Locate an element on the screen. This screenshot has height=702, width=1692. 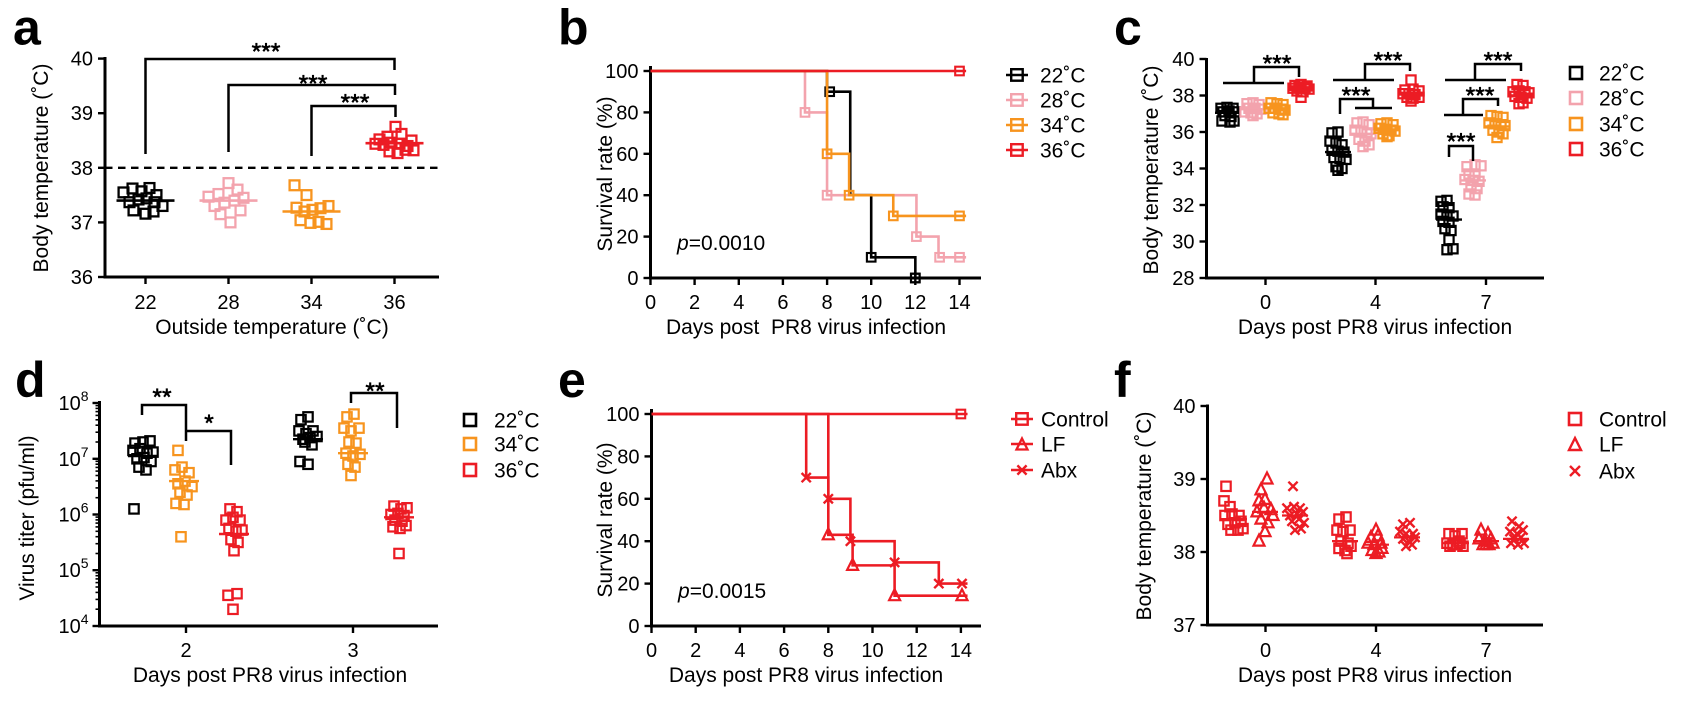
svg-text: d is located at coordinates (30, 380).